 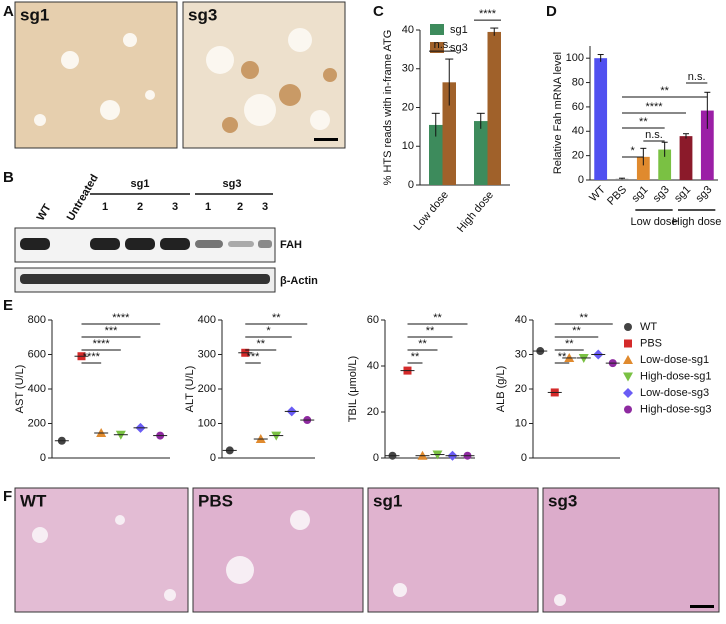 I want to click on y-axis-label: ALB (g/L), so click(x=501, y=389).